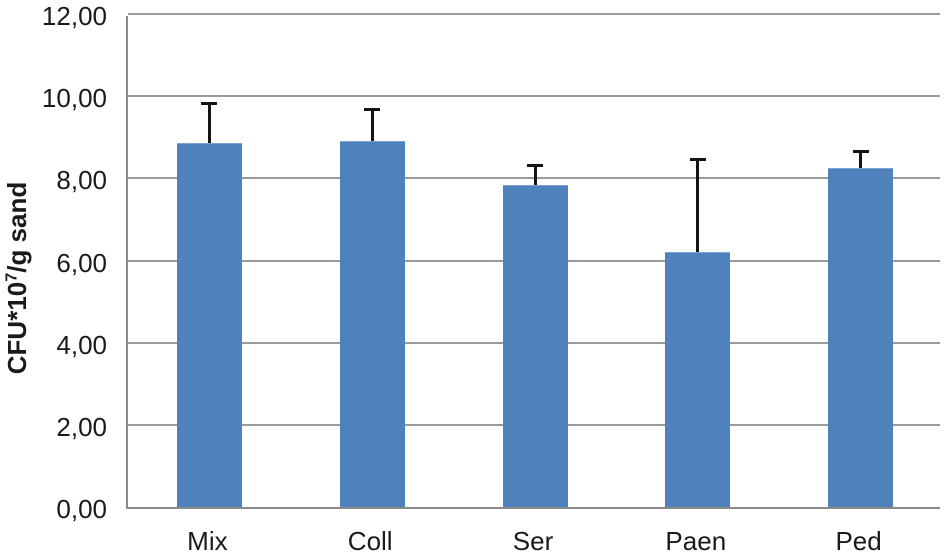 The height and width of the screenshot is (560, 945). Describe the element at coordinates (858, 541) in the screenshot. I see `x-axis-label-ped: Ped` at that location.